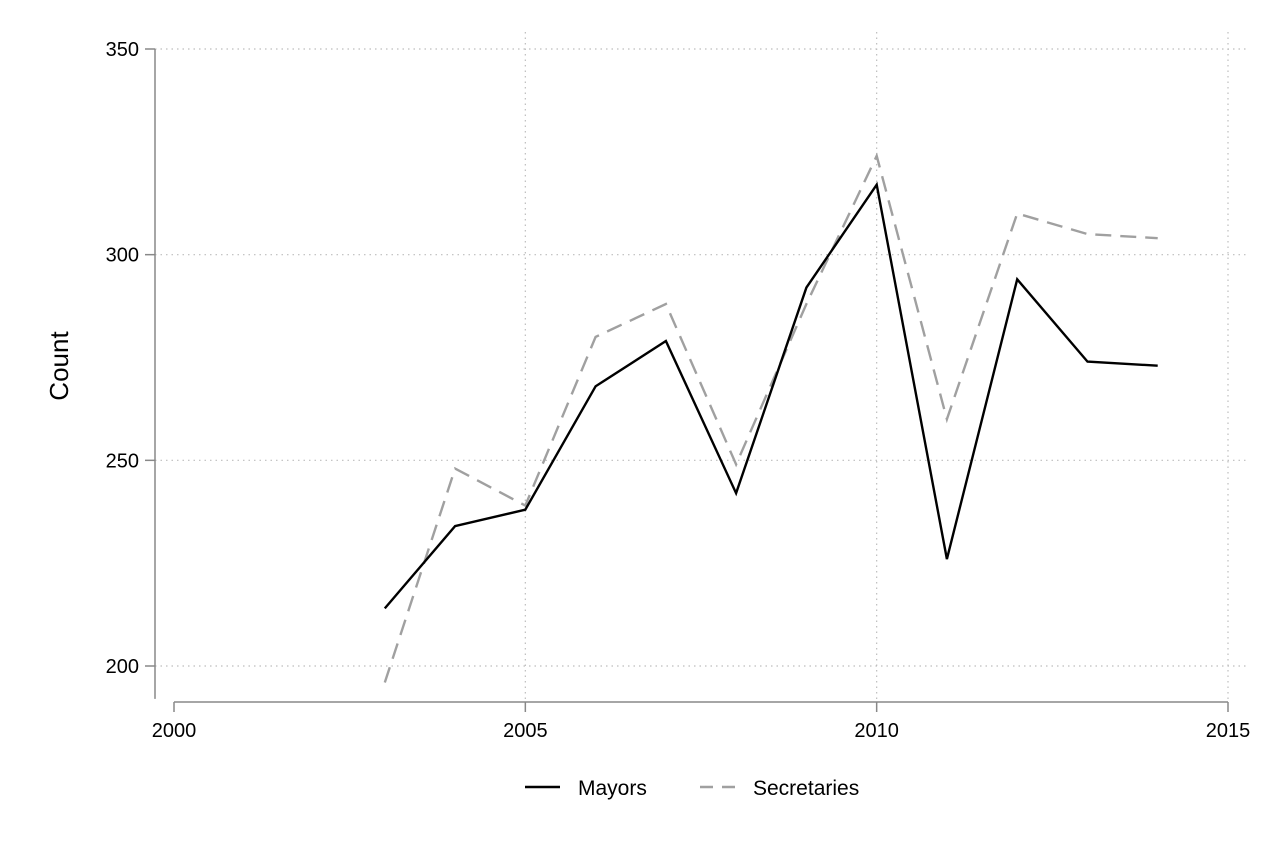  I want to click on legend-label-mayors: Mayors, so click(612, 788).